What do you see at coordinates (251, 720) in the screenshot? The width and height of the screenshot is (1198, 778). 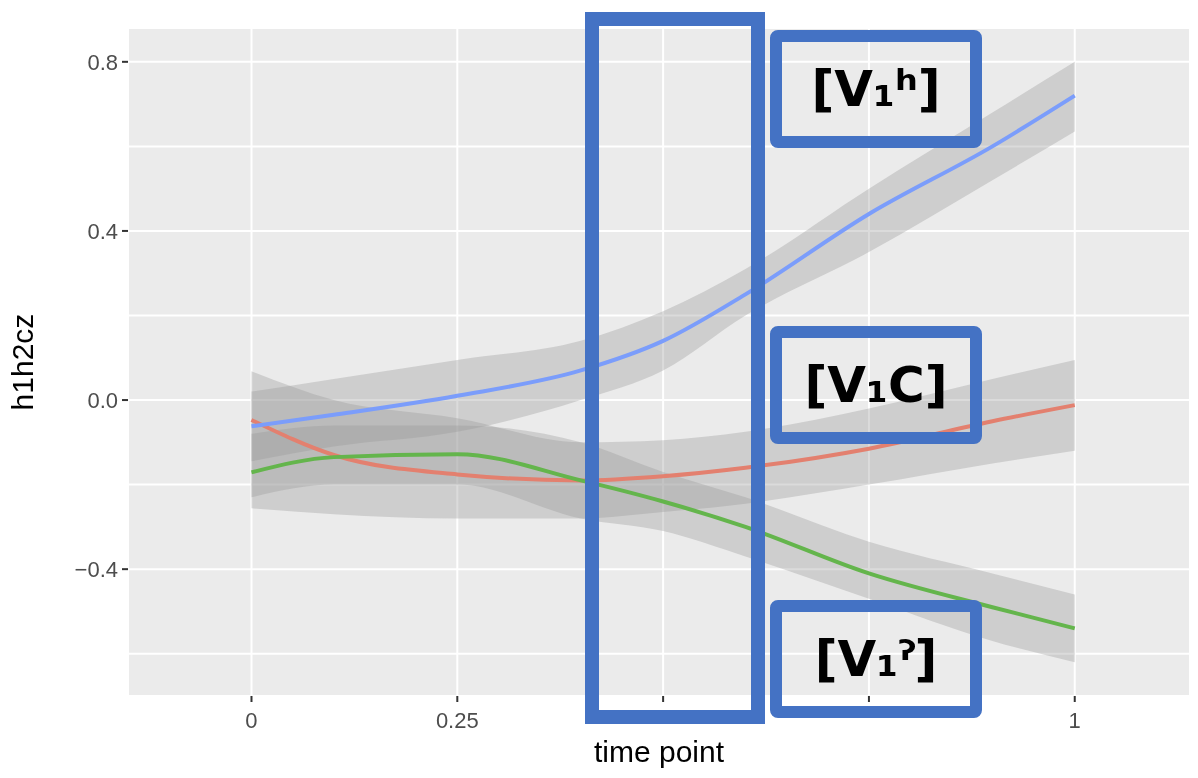 I see `x-tick-label: 0` at bounding box center [251, 720].